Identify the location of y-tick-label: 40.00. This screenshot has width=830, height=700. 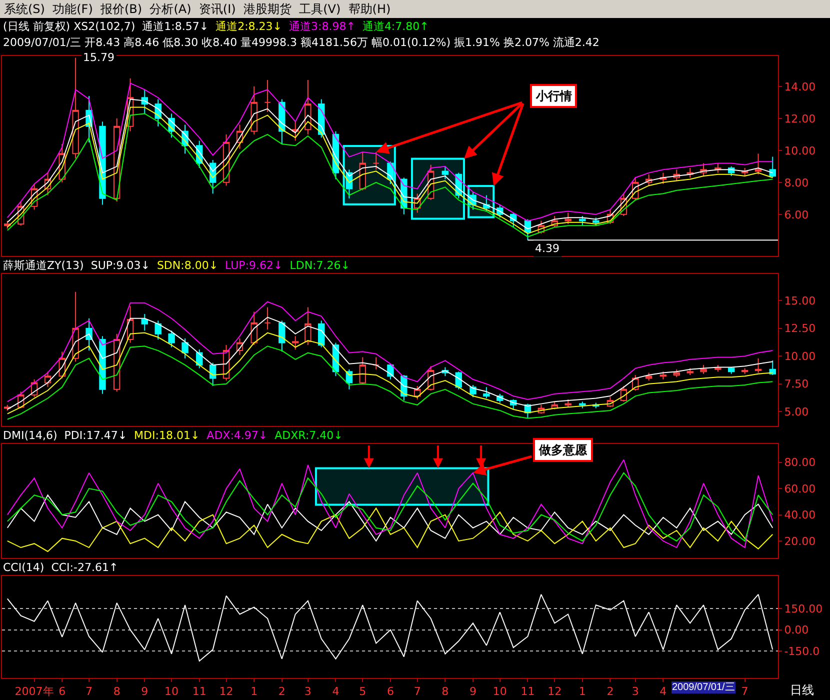
(800, 515).